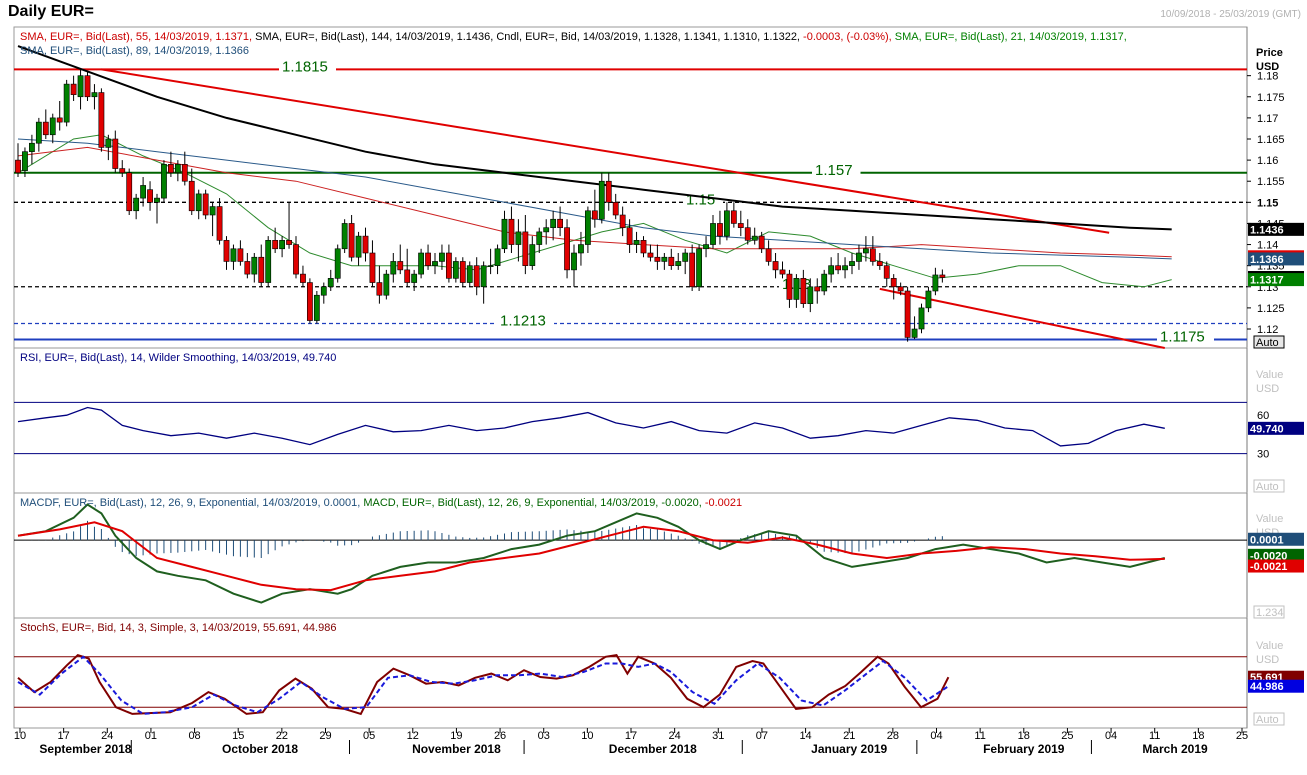 The width and height of the screenshot is (1307, 775). What do you see at coordinates (1269, 612) in the screenshot?
I see `auto-scale-button-macd` at bounding box center [1269, 612].